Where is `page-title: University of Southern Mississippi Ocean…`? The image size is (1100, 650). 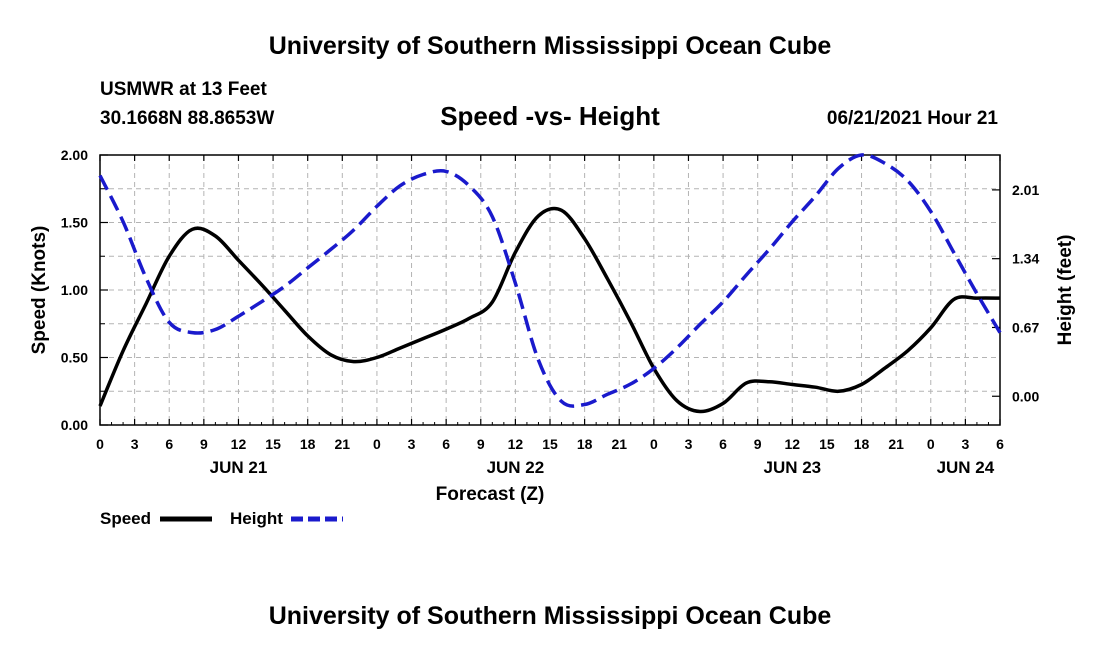
page-title: University of Southern Mississippi Ocean… is located at coordinates (550, 46).